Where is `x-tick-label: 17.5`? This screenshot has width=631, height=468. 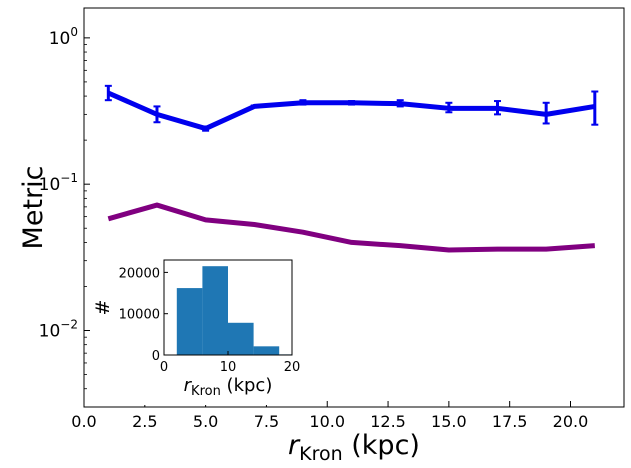
x-tick-label: 17.5 is located at coordinates (510, 421).